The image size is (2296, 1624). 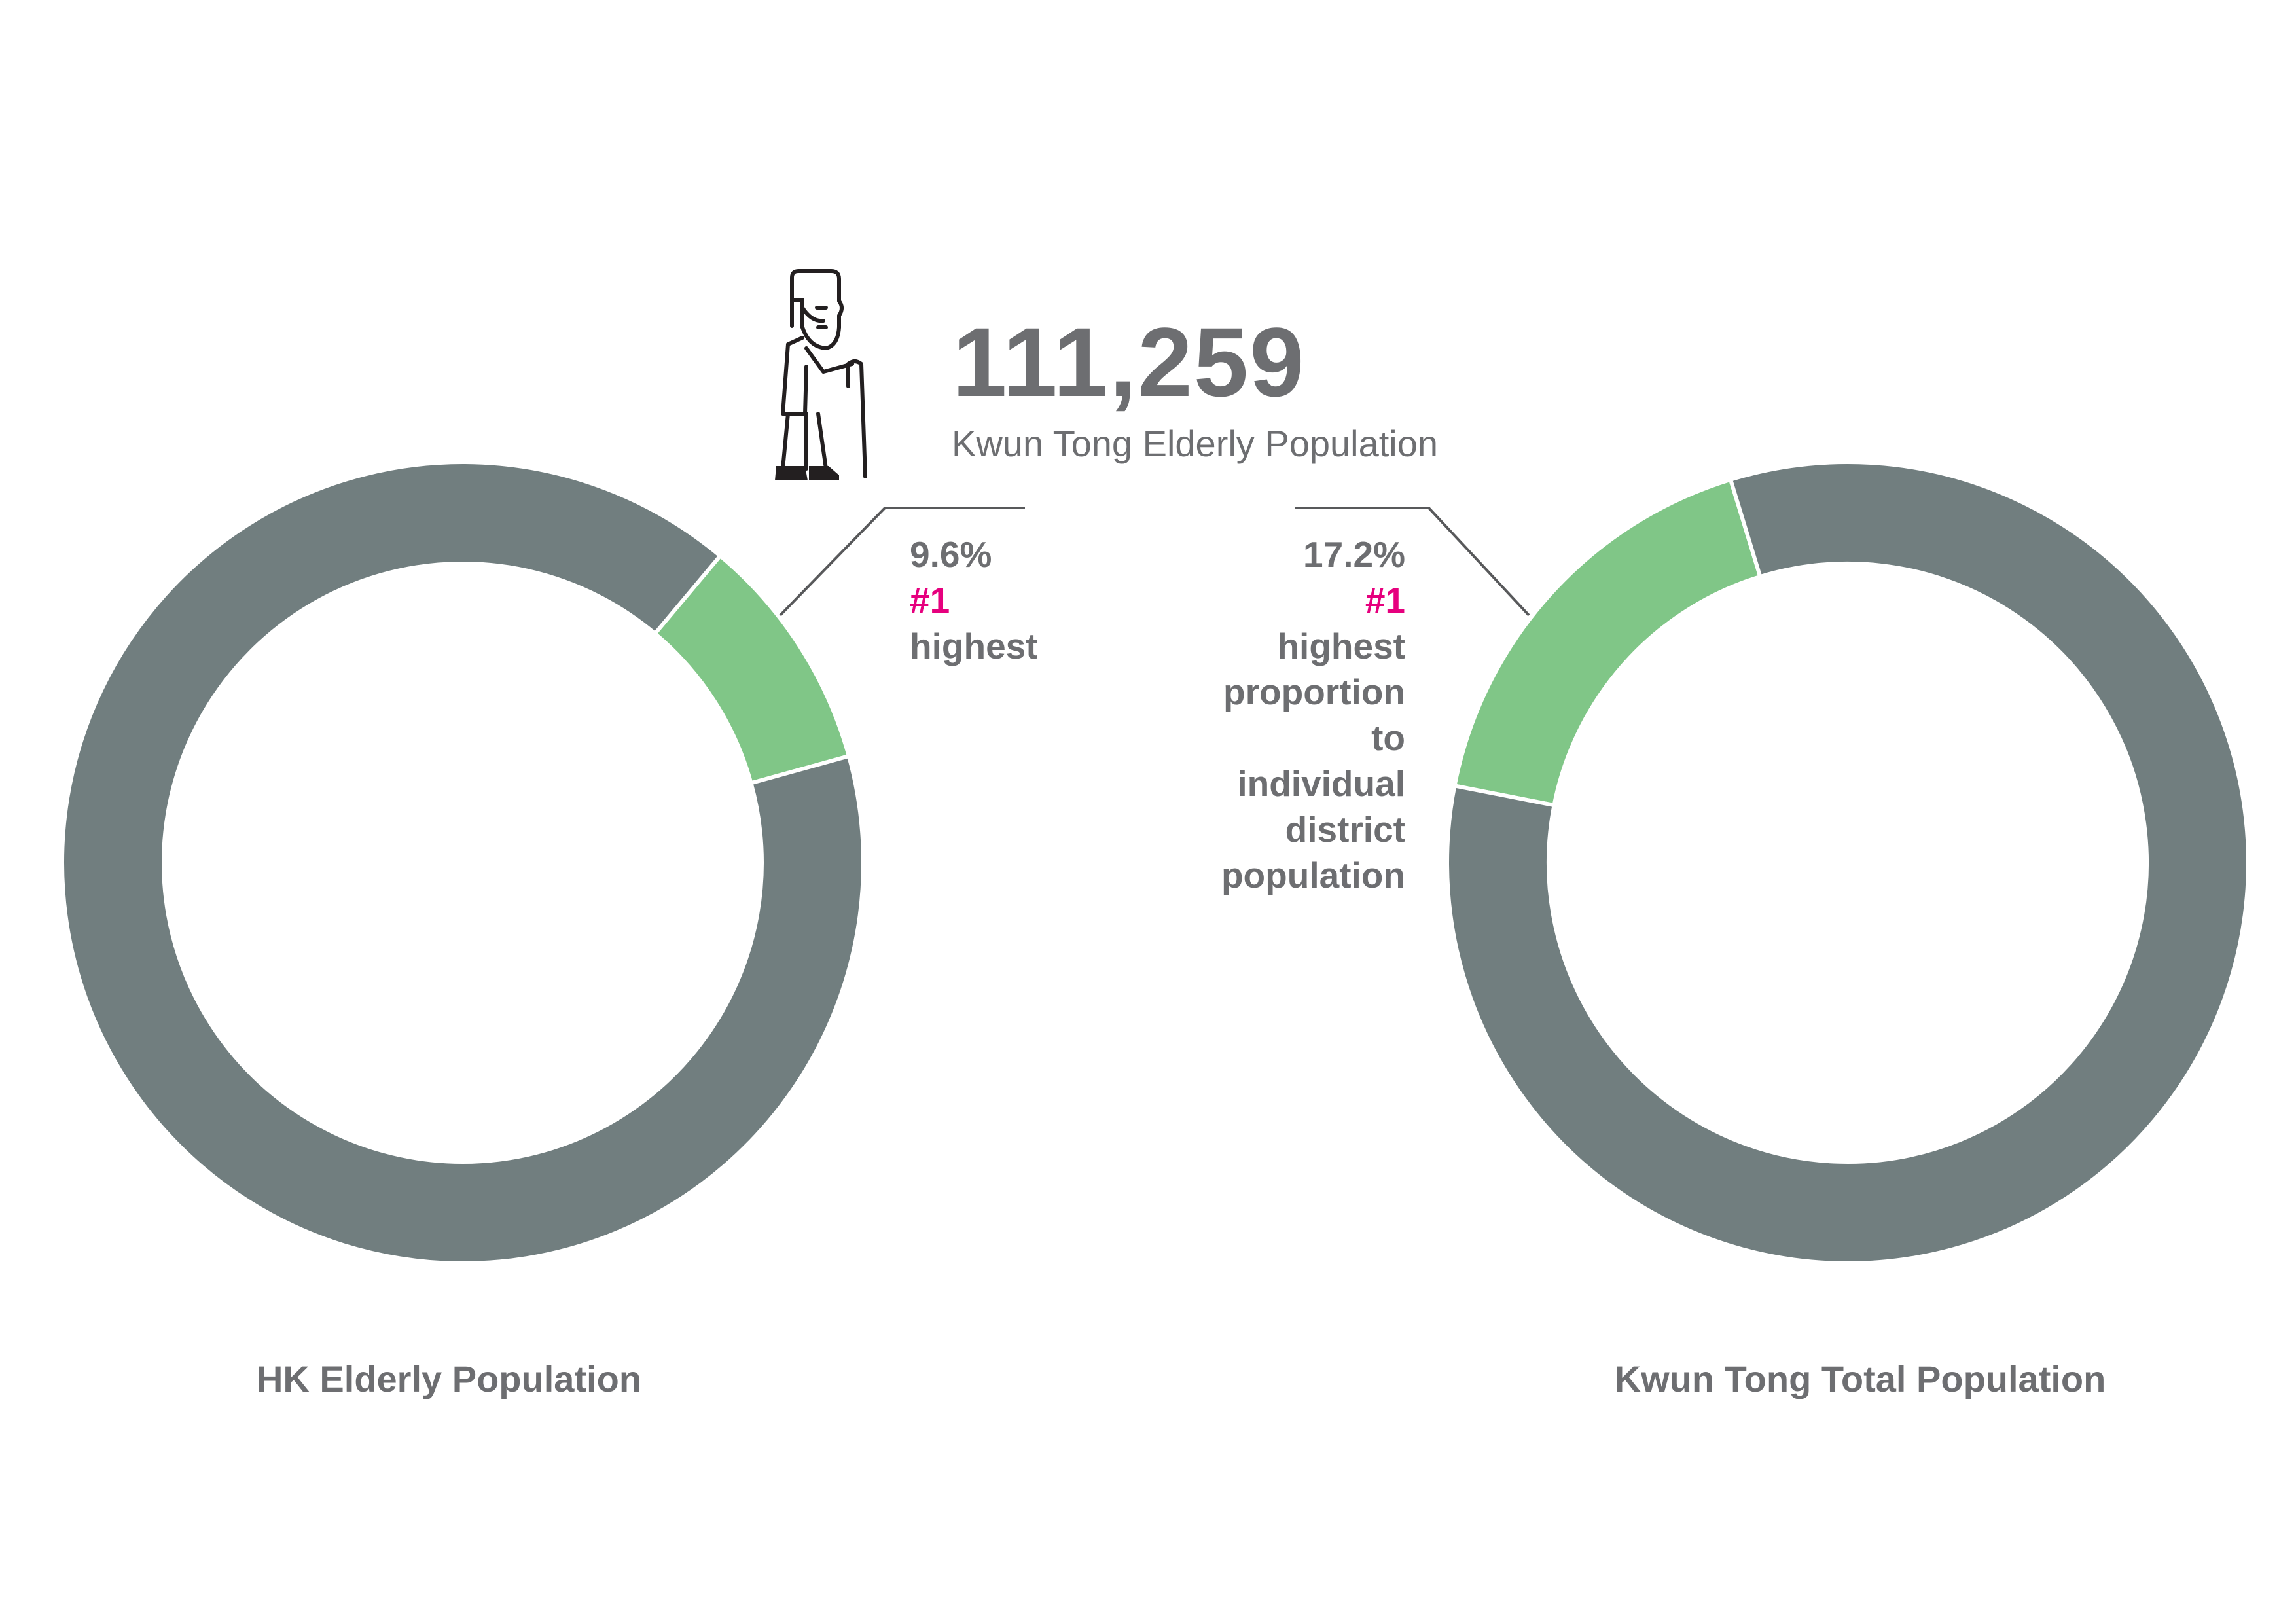 I want to click on annotation-right-text-3: to, so click(x=1388, y=737).